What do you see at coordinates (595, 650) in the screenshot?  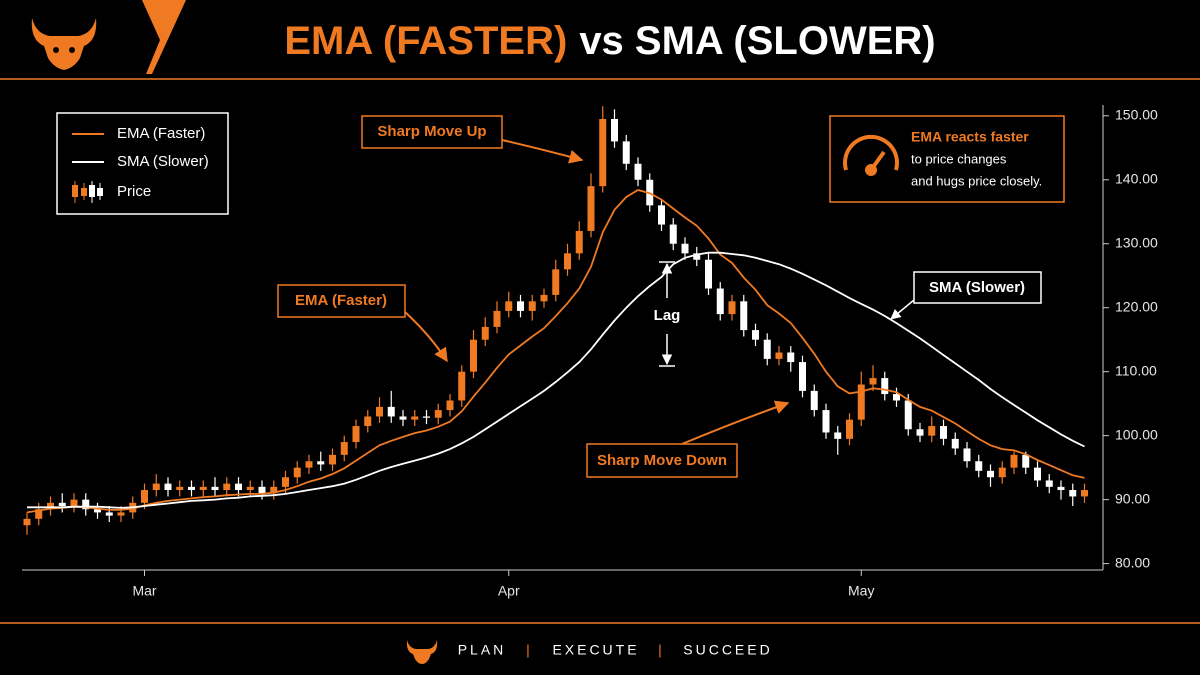 I see `footer-item: EXECUTE` at bounding box center [595, 650].